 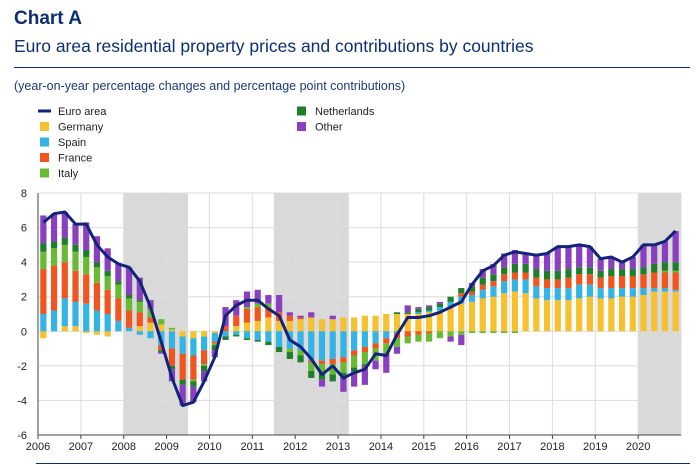 I want to click on x-tick-label: 2010, so click(x=209, y=447).